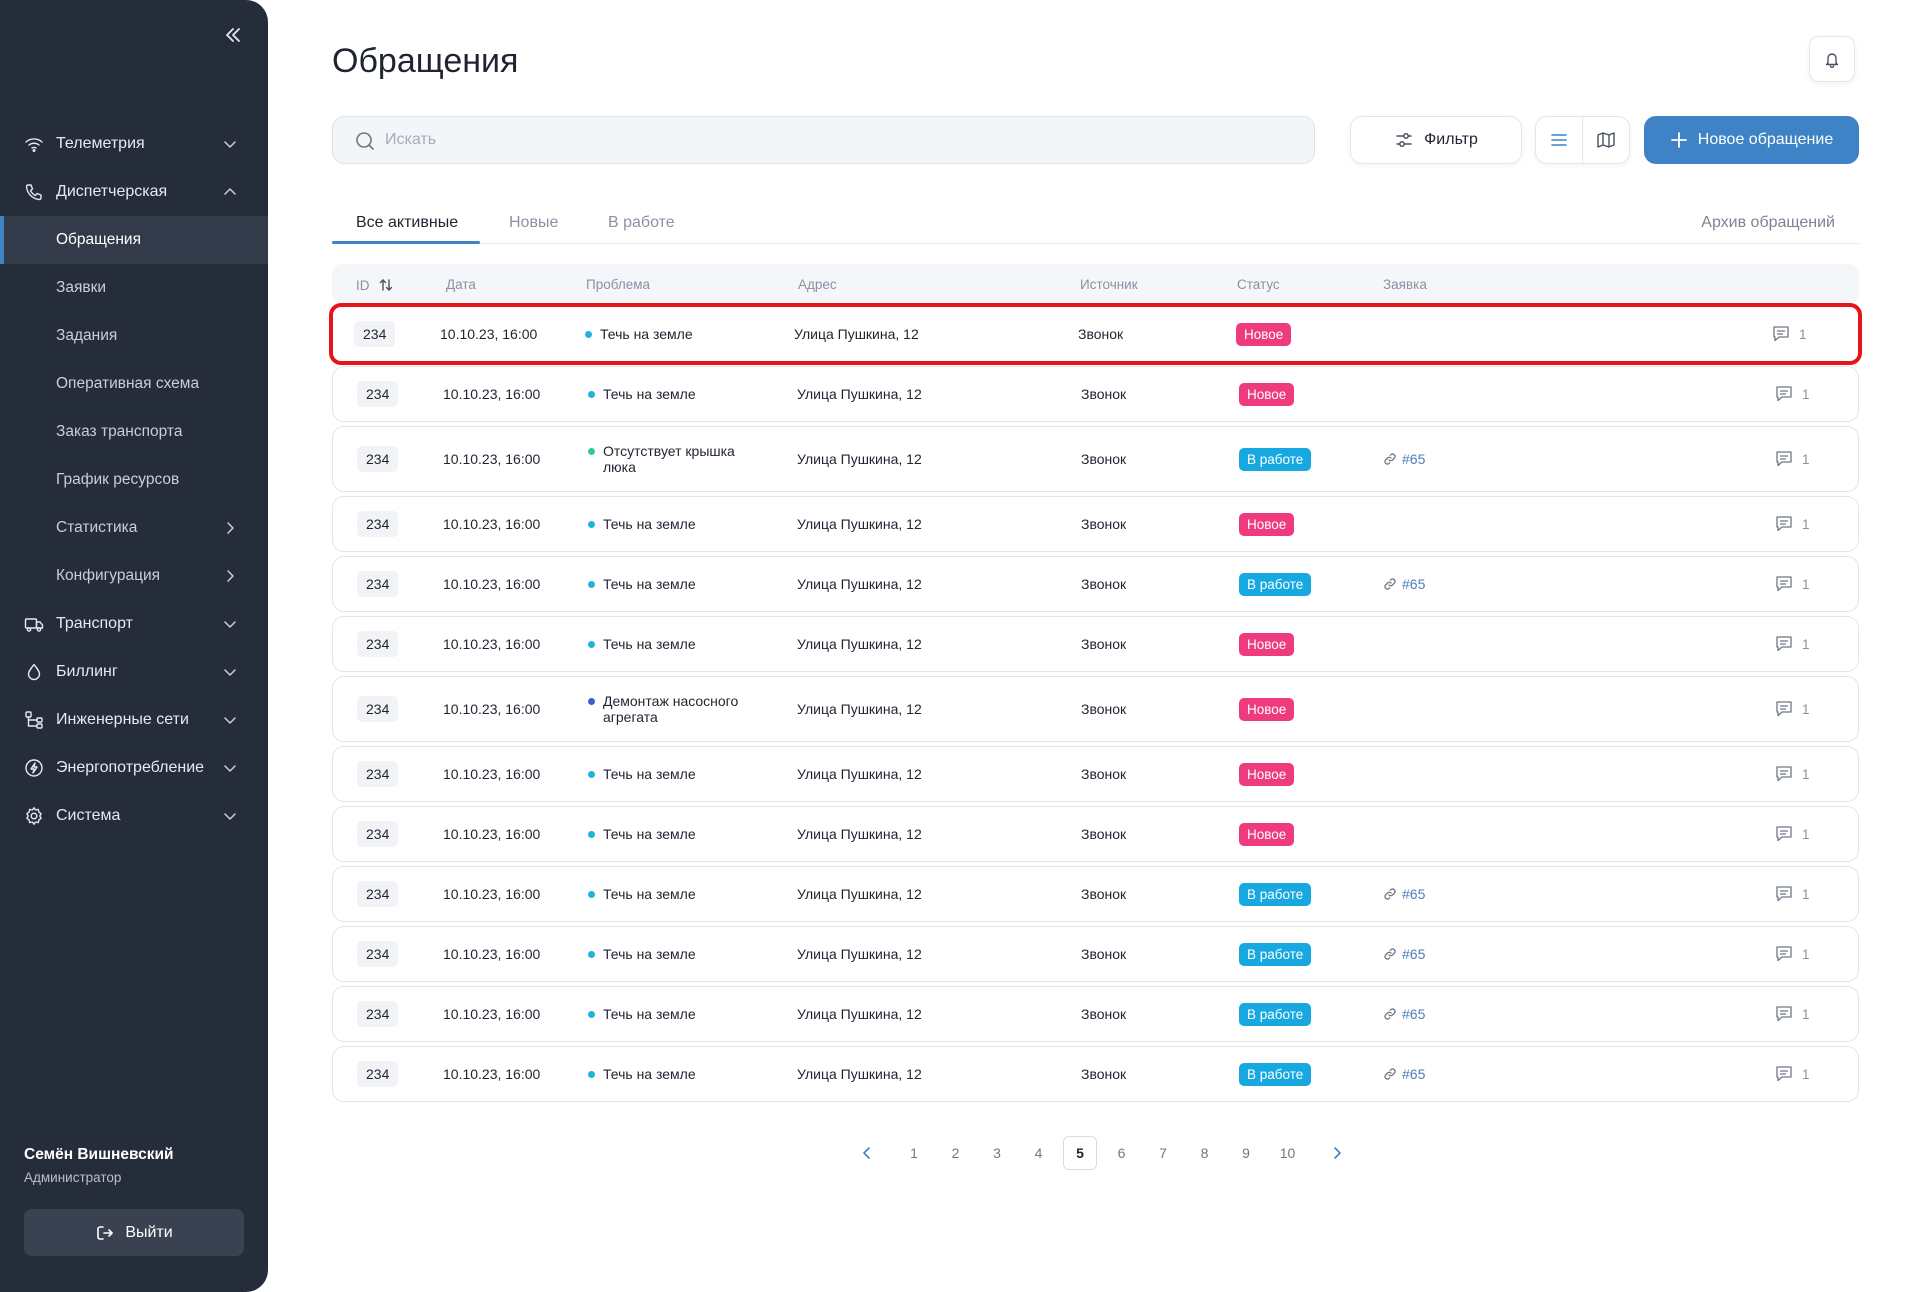 Image resolution: width=1920 pixels, height=1292 pixels. What do you see at coordinates (1751, 140) in the screenshot?
I see `new-request-button: Новое обращение` at bounding box center [1751, 140].